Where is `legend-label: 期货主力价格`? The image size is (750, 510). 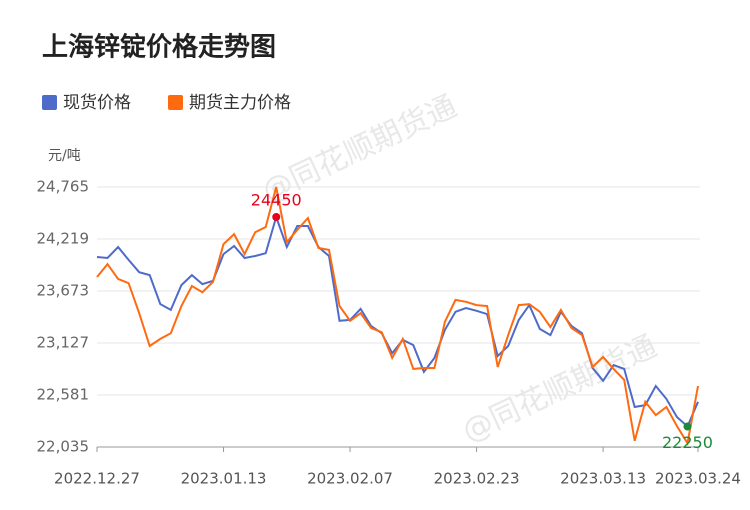 legend-label: 期货主力价格 is located at coordinates (240, 103).